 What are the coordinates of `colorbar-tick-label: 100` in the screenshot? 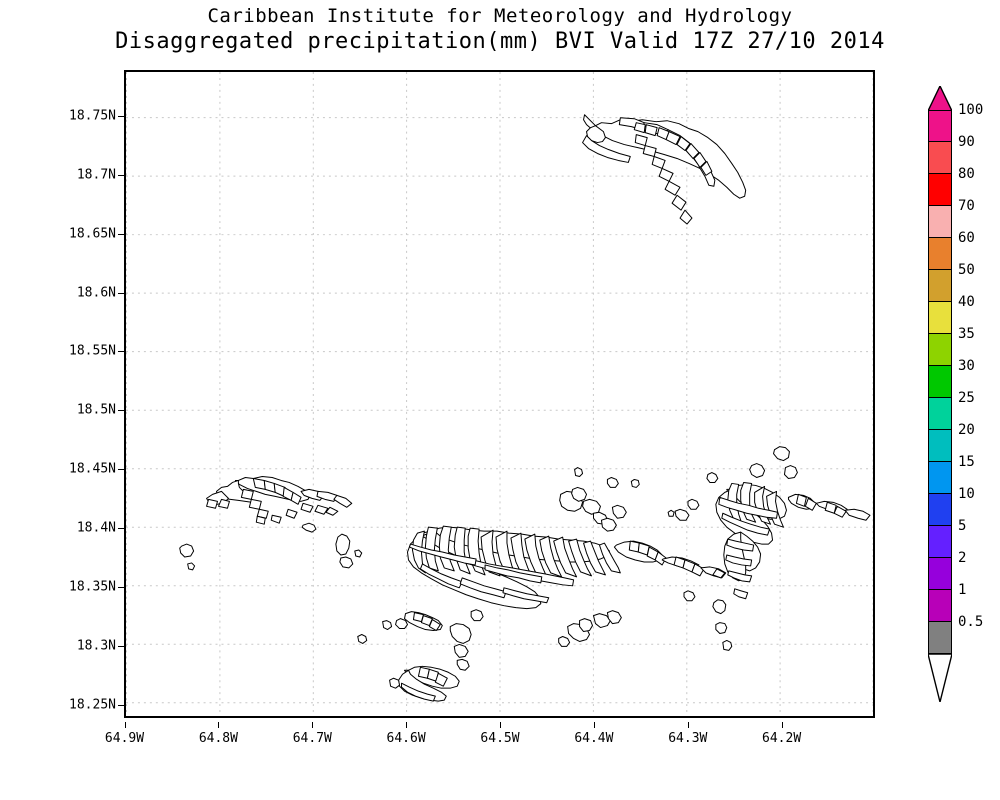 It's located at (971, 110).